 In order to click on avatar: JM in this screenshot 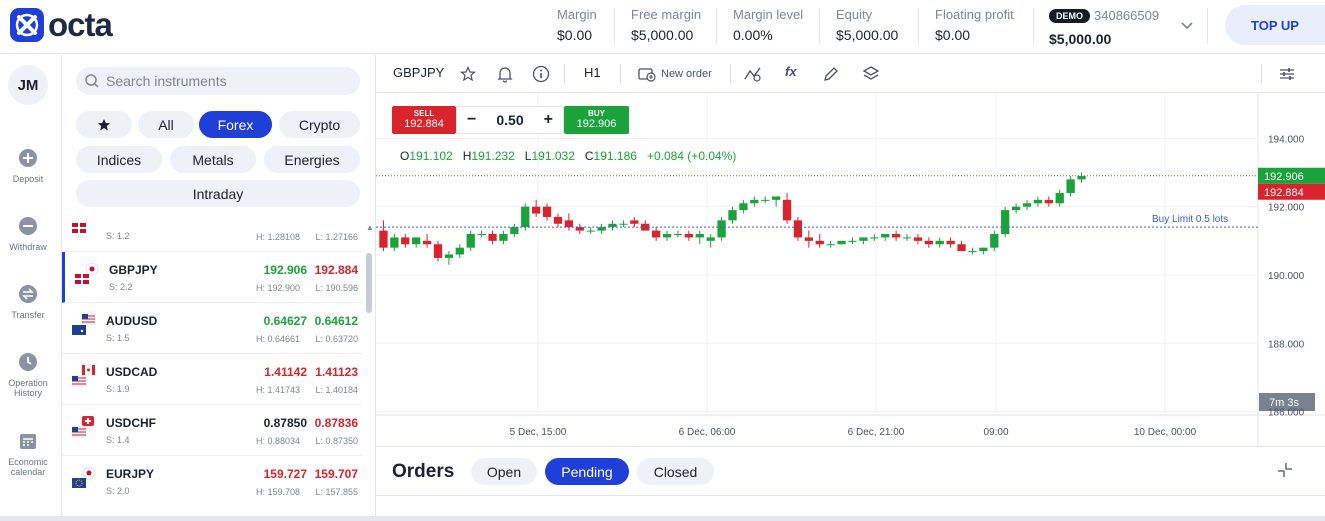, I will do `click(28, 85)`.